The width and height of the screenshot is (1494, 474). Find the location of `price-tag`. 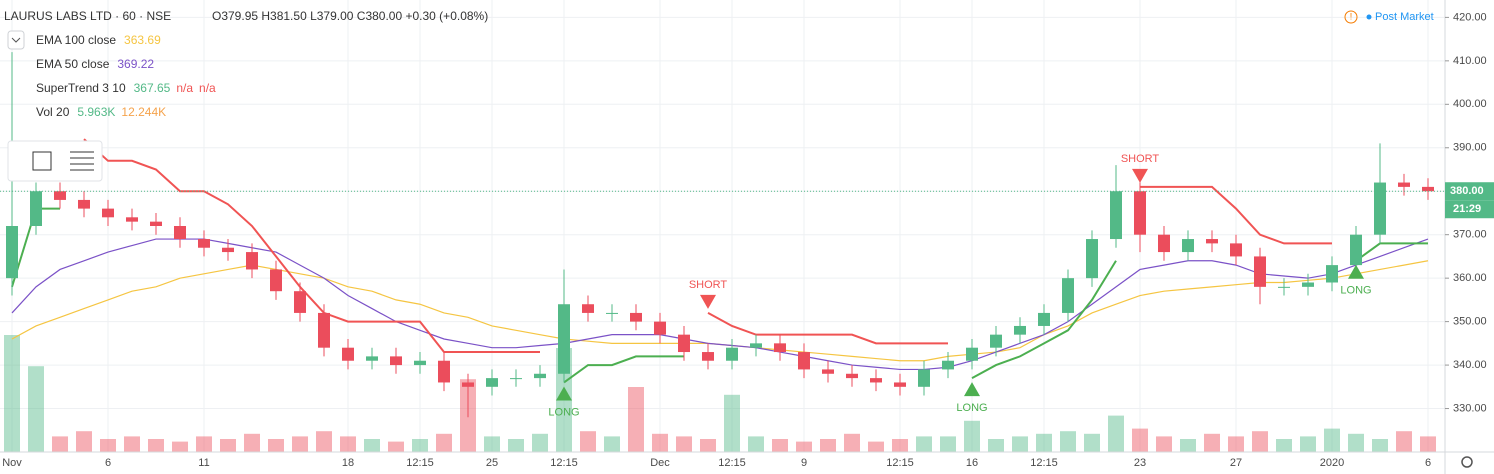

price-tag is located at coordinates (1469, 191).